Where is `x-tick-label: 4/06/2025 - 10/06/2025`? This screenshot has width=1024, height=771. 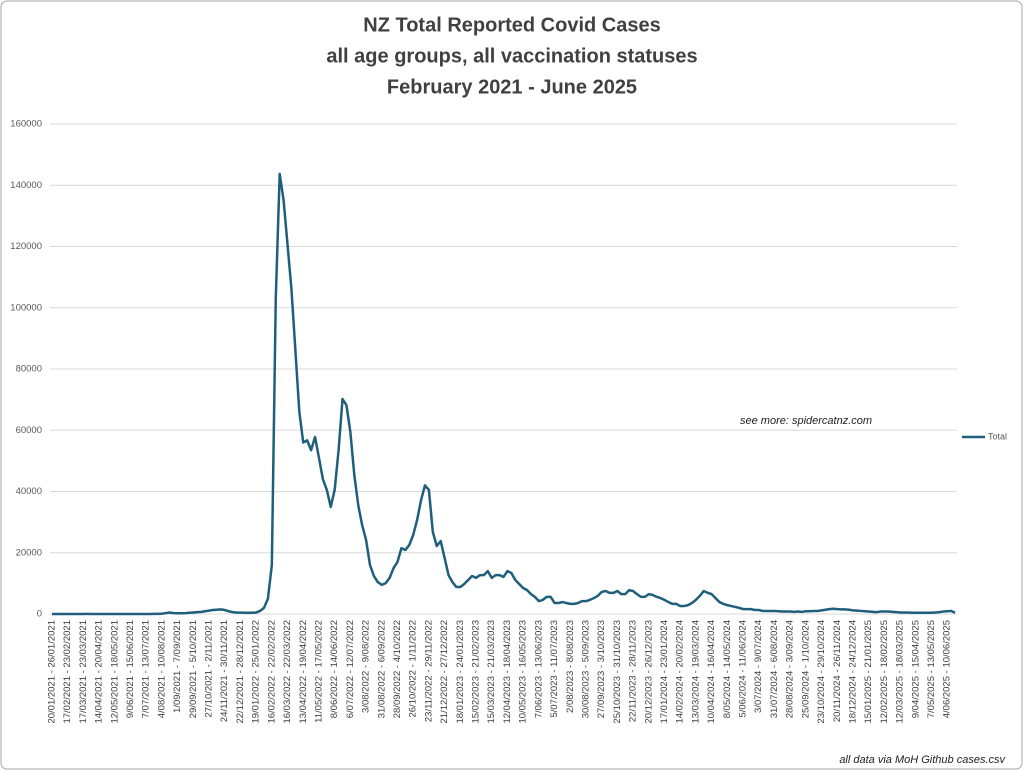
x-tick-label: 4/06/2025 - 10/06/2025 is located at coordinates (947, 669).